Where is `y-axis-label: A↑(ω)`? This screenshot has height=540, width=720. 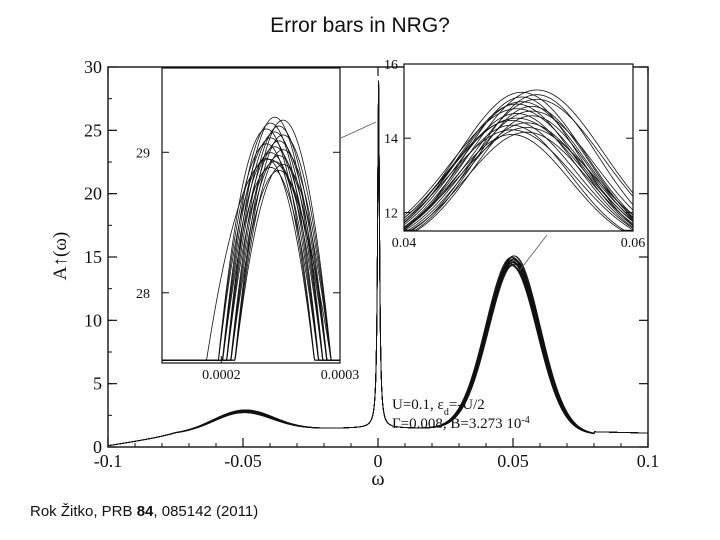 y-axis-label: A↑(ω) is located at coordinates (60, 256).